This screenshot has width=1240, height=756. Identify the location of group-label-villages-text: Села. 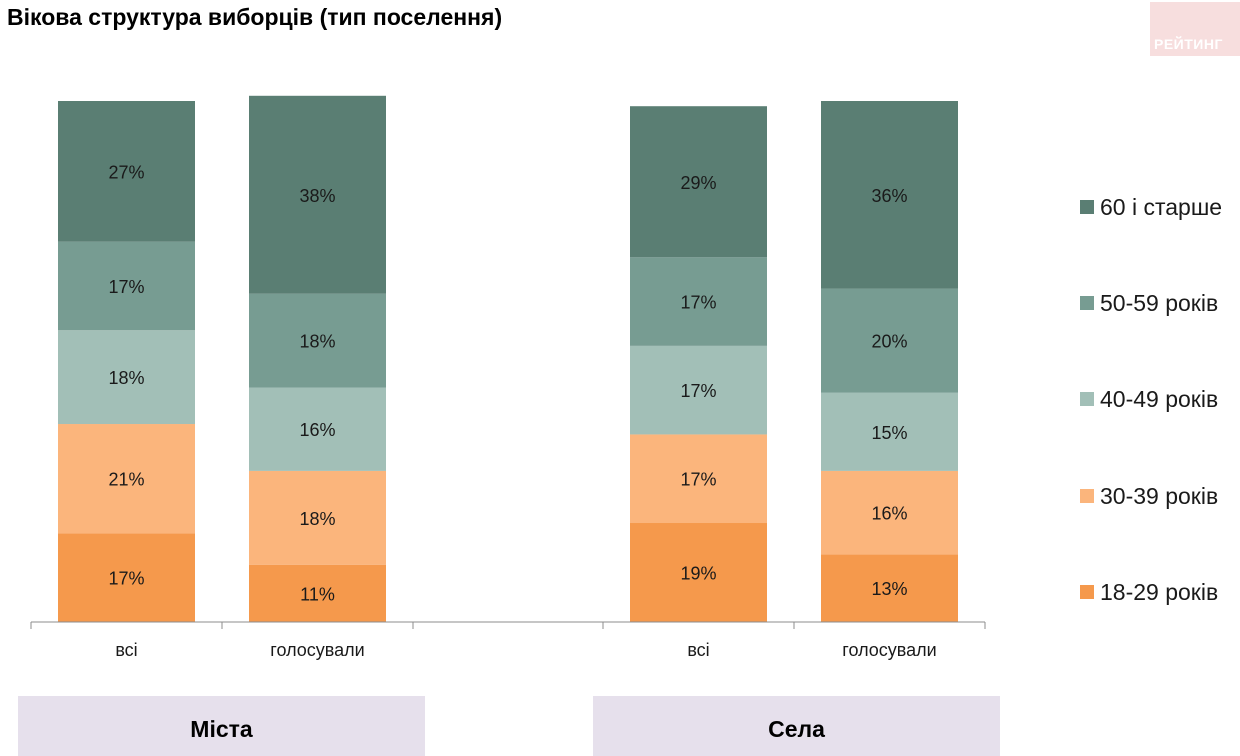
(796, 728).